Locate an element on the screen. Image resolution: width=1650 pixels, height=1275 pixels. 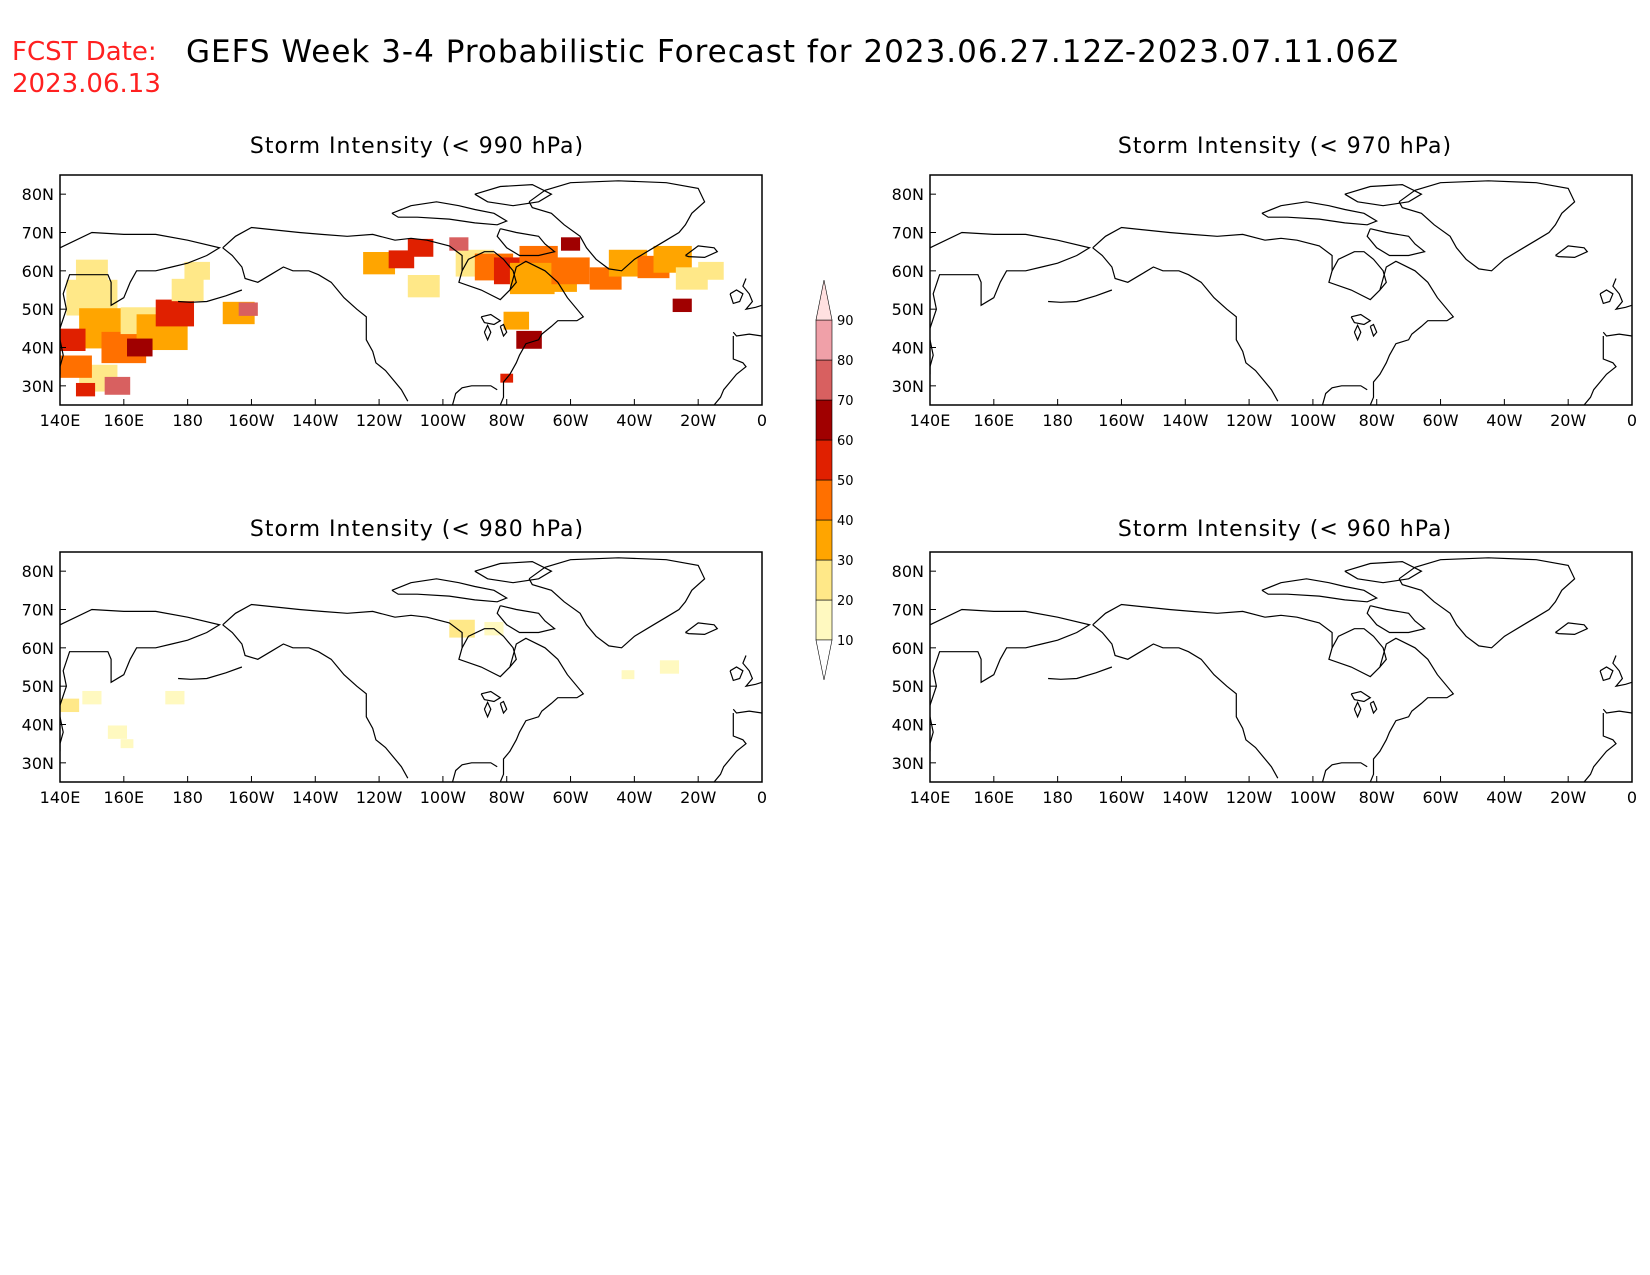
colorbar-label: 30 is located at coordinates (845, 561).